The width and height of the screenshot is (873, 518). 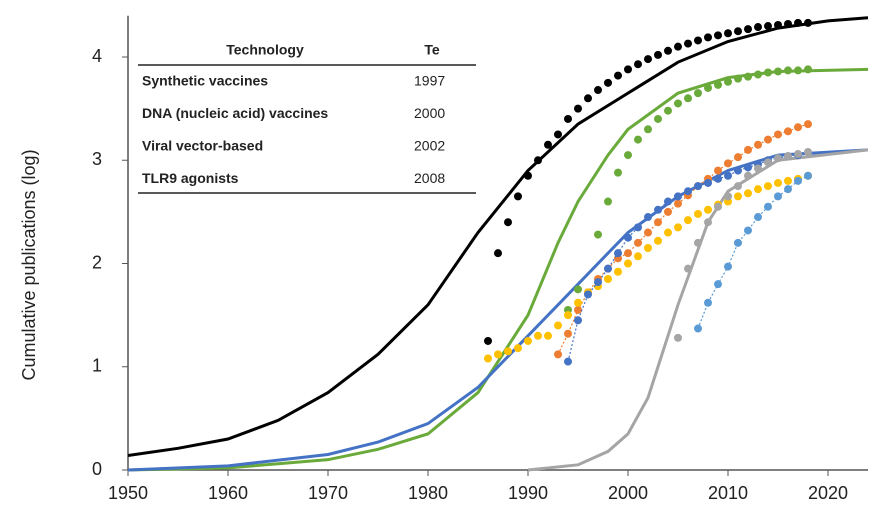 I want to click on table-cell: 2008, so click(x=429, y=178).